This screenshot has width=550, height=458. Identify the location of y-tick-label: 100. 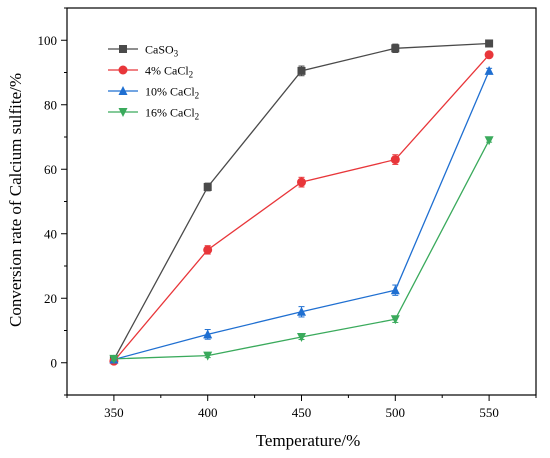
(48, 40).